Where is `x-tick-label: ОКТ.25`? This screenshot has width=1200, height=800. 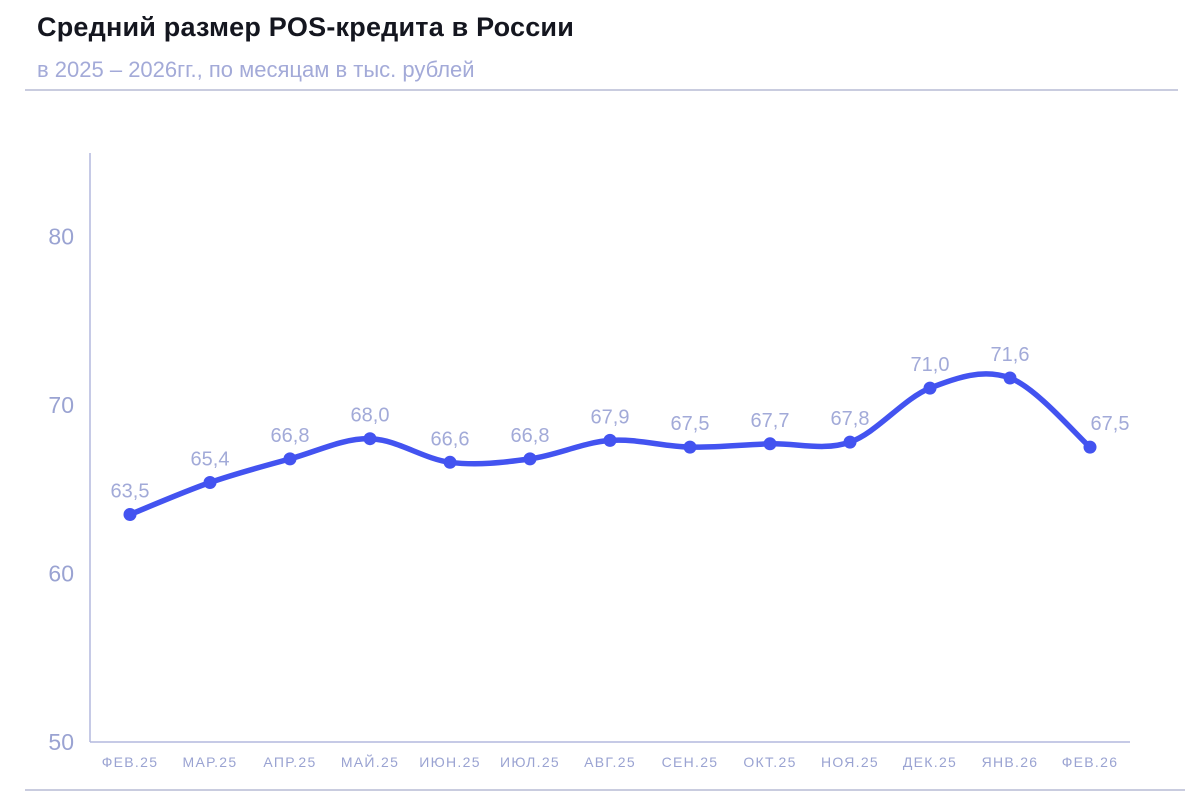 x-tick-label: ОКТ.25 is located at coordinates (769, 762).